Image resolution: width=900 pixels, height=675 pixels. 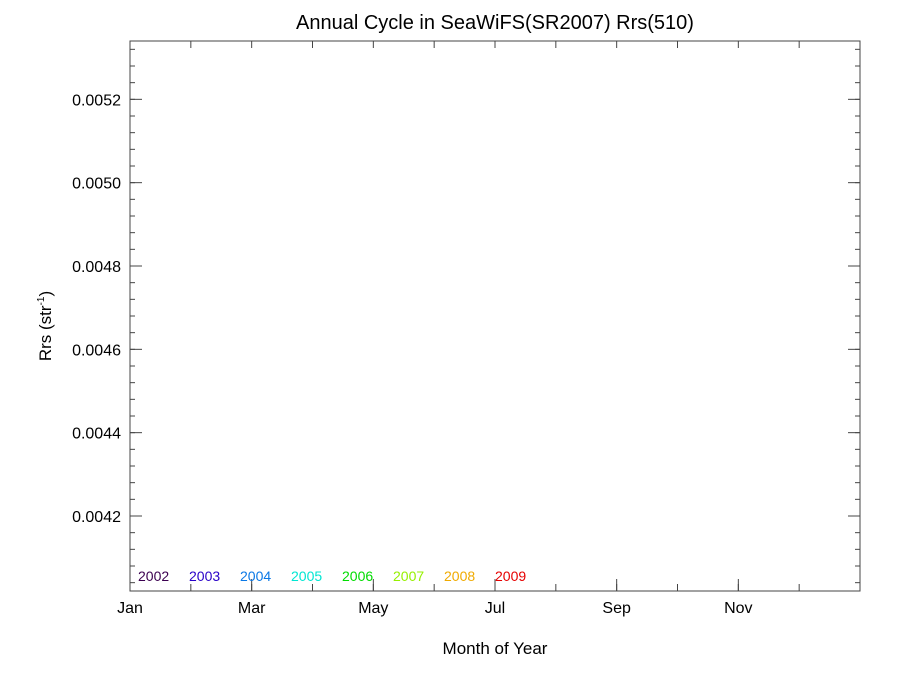 I want to click on legend-entry-2007: 2007, so click(x=408, y=576).